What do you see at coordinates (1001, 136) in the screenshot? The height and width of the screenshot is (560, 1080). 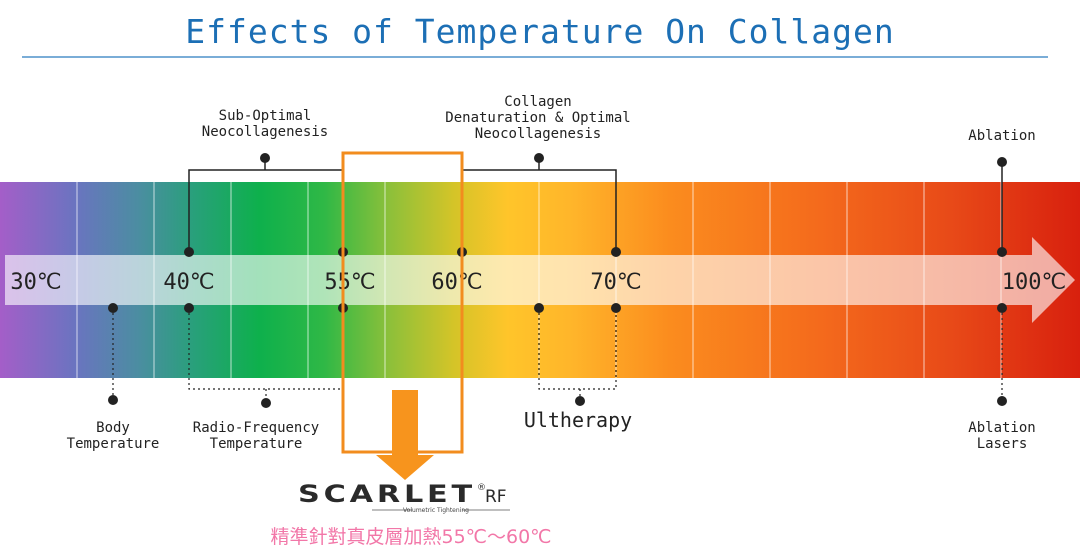 I see `ablation-label: Ablation` at bounding box center [1001, 136].